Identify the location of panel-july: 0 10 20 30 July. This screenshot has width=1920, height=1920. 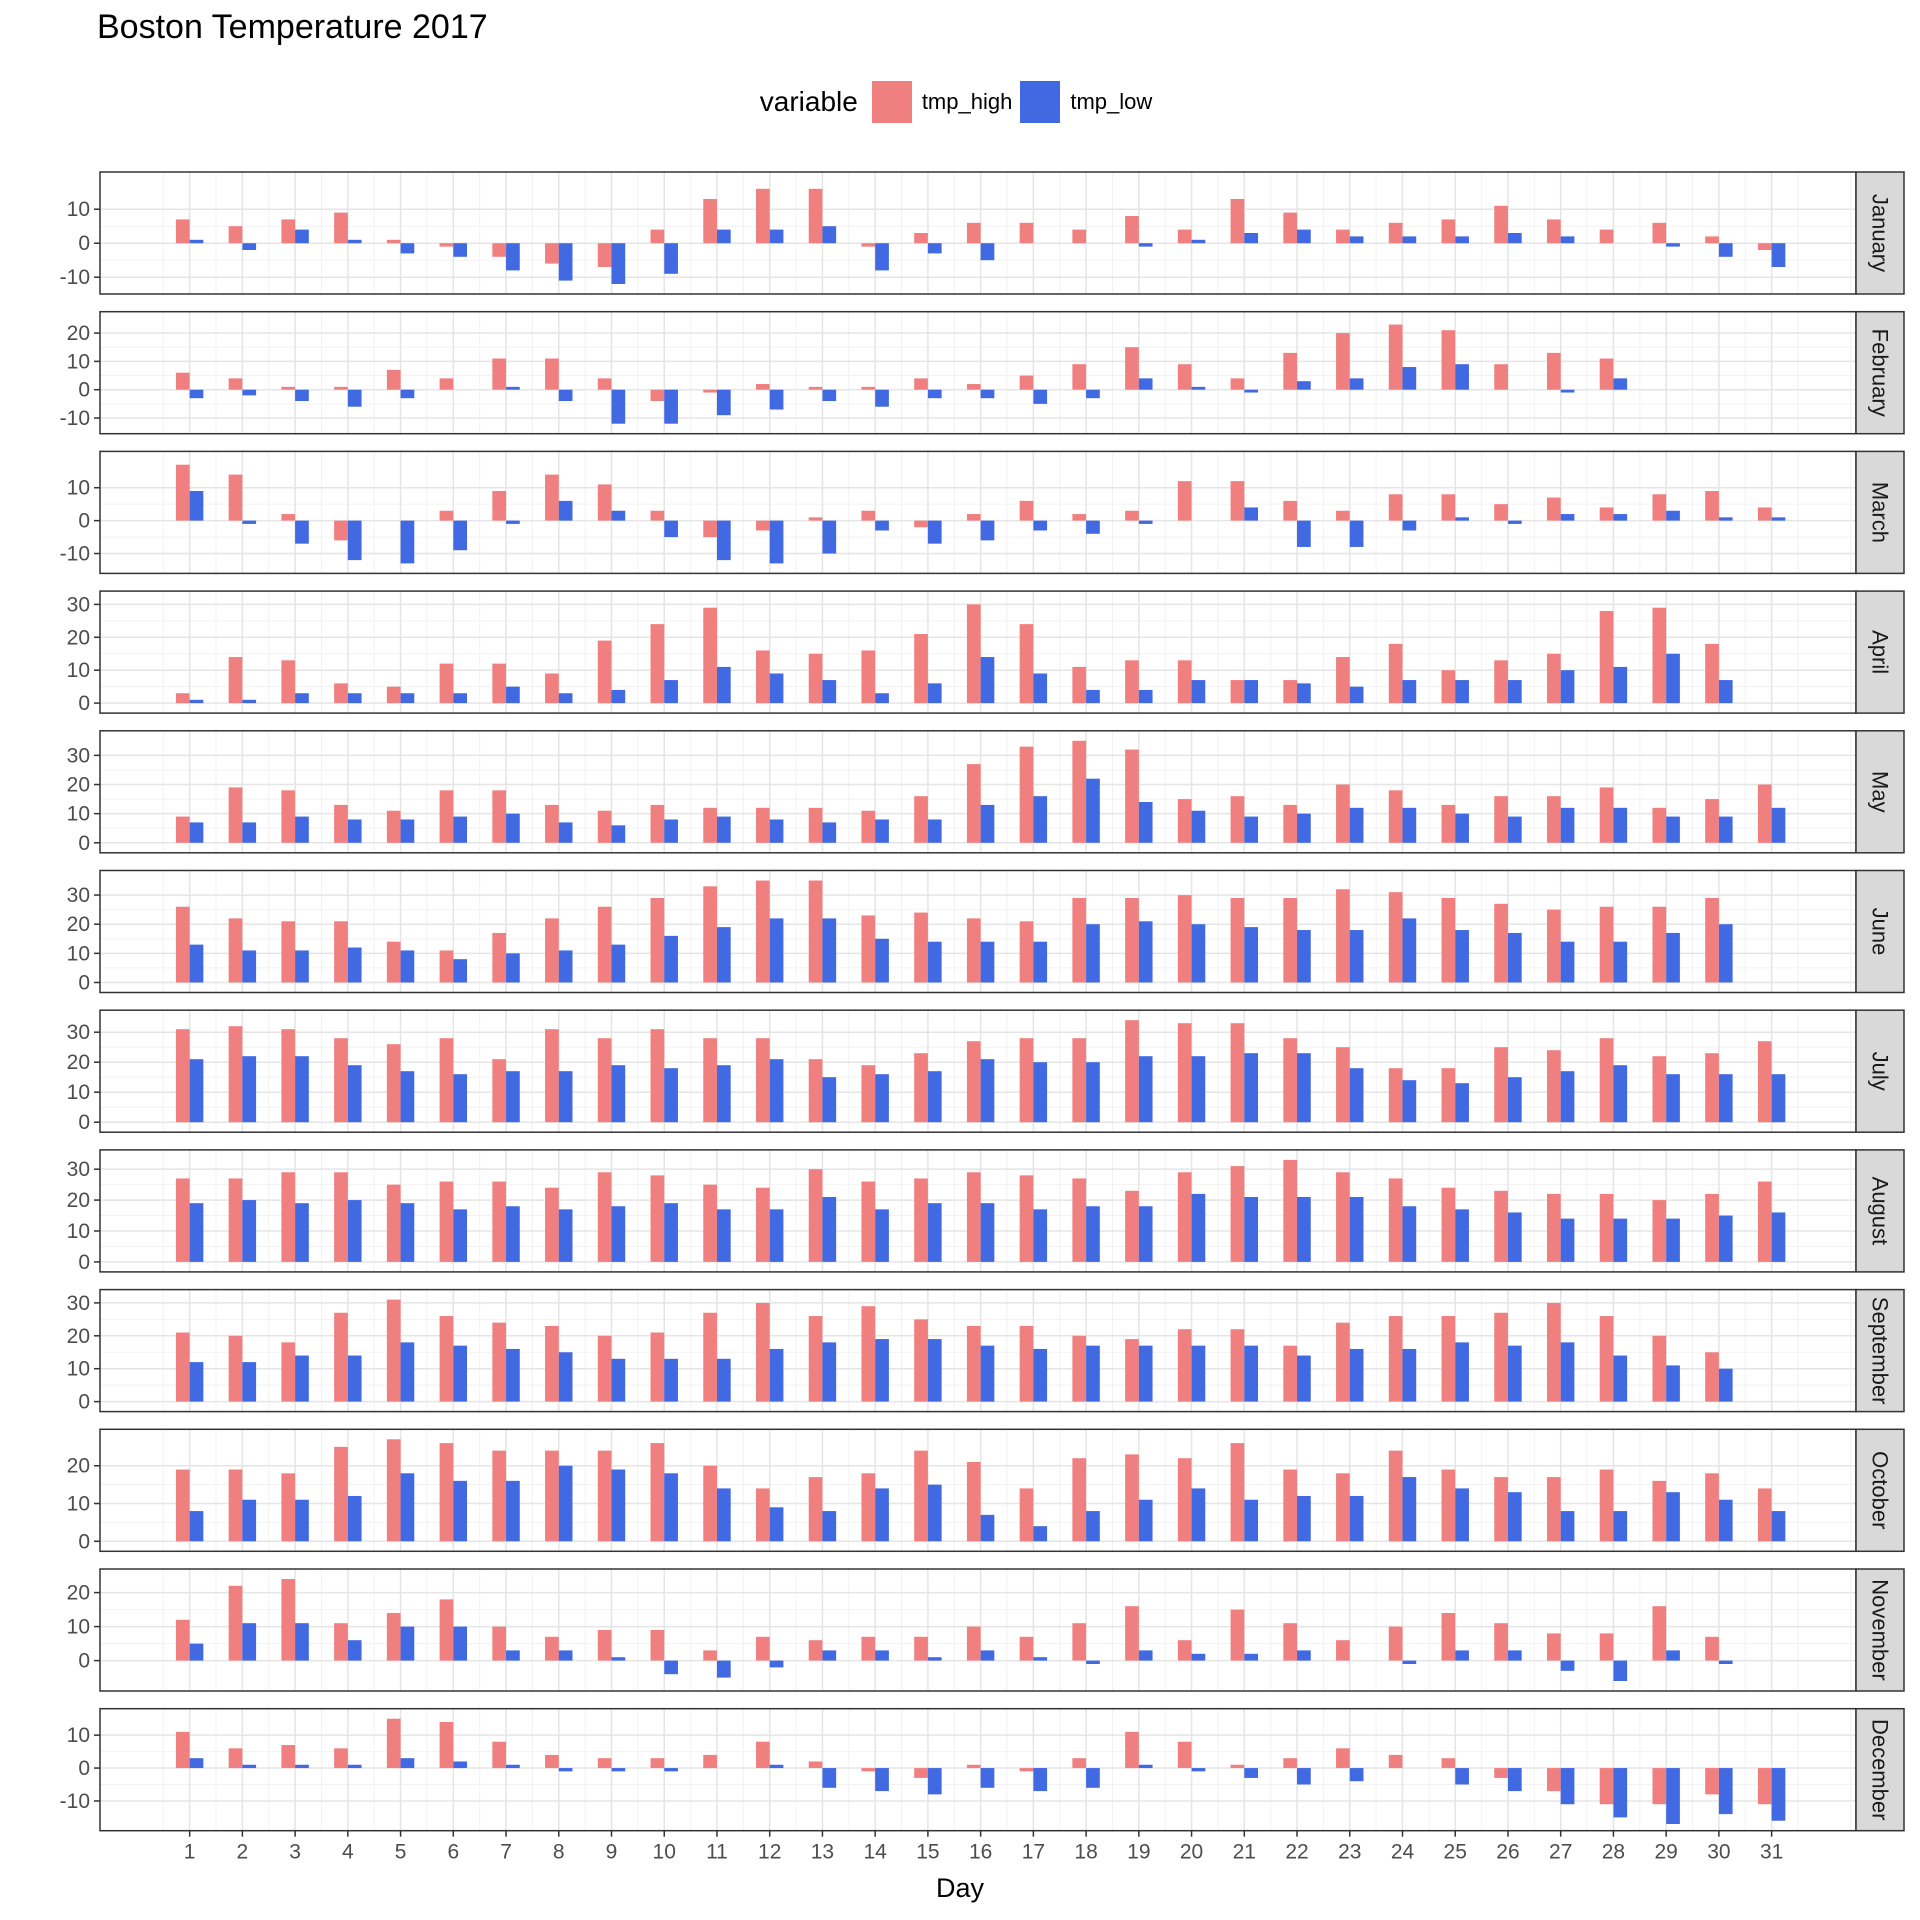
(986, 1071).